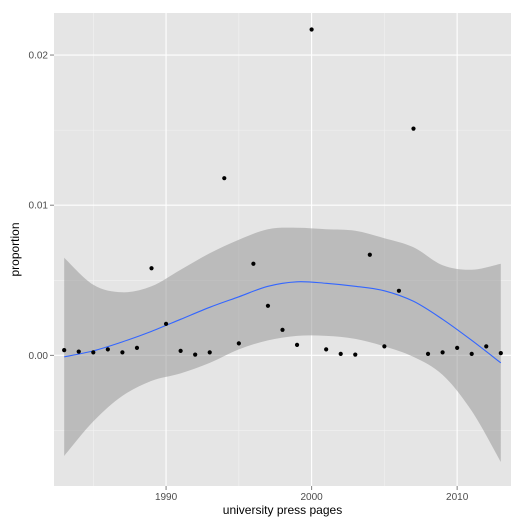  What do you see at coordinates (15, 249) in the screenshot?
I see `y-axis-title: proportion` at bounding box center [15, 249].